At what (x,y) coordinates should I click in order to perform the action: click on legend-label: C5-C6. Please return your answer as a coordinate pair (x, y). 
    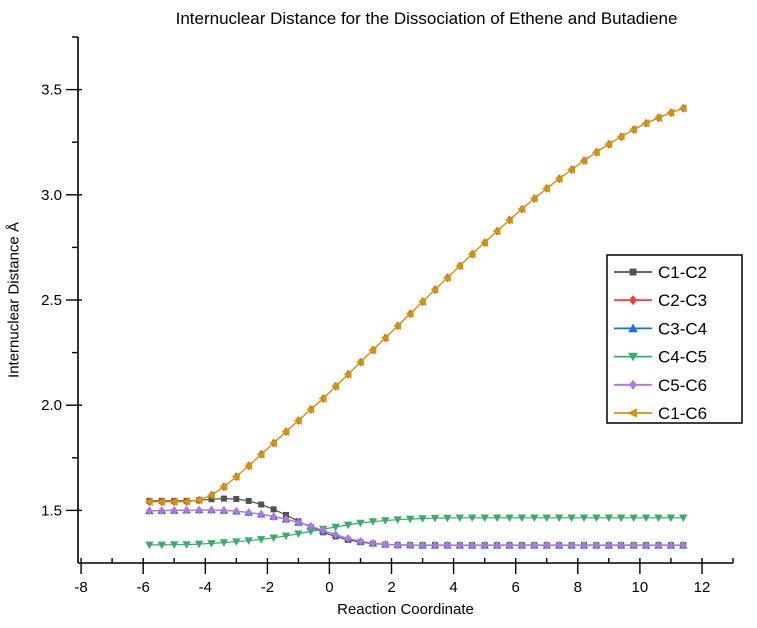
    Looking at the image, I should click on (682, 385).